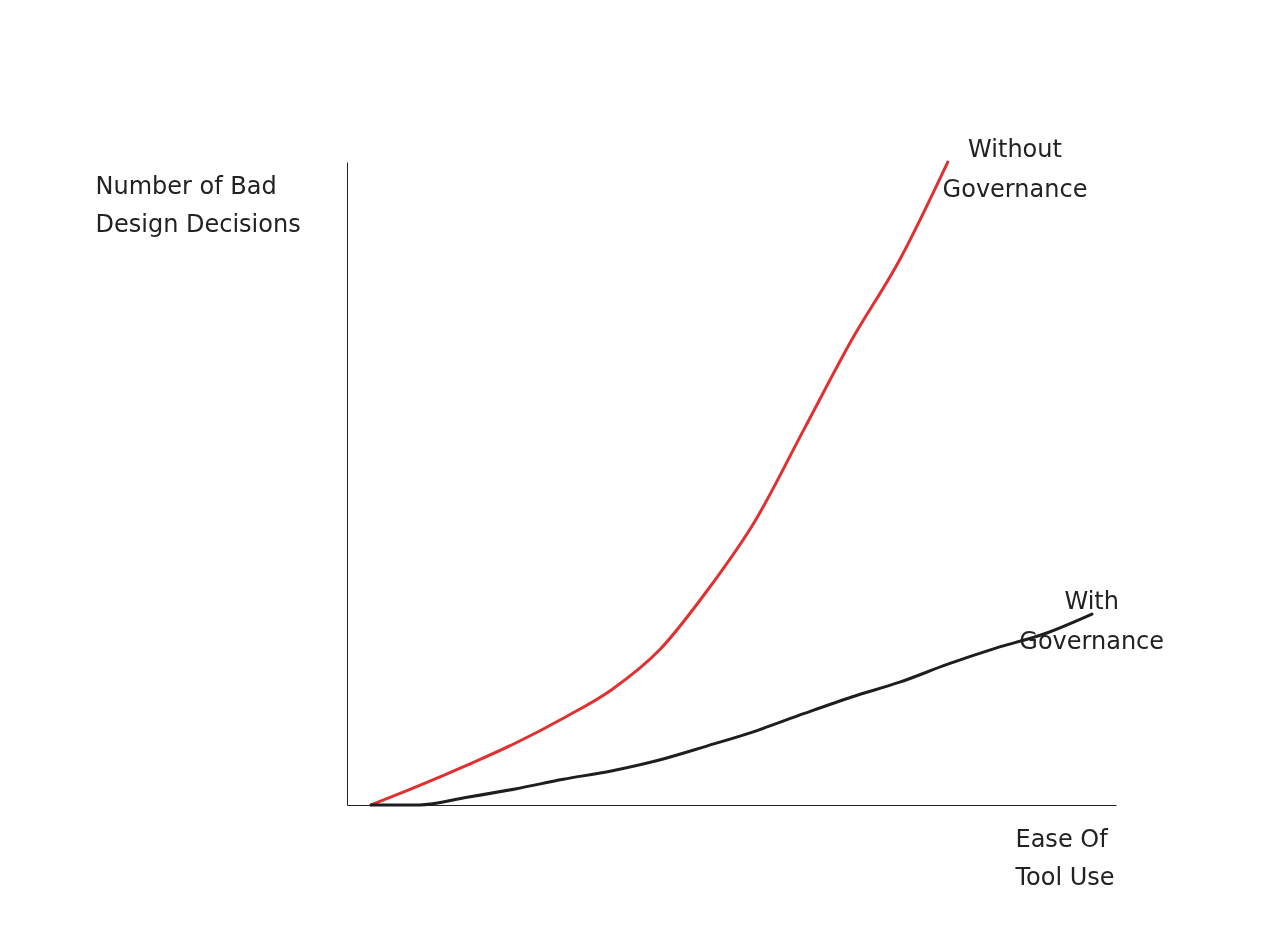 The width and height of the screenshot is (1270, 946). What do you see at coordinates (1015, 169) in the screenshot?
I see `series-label: Without Governance` at bounding box center [1015, 169].